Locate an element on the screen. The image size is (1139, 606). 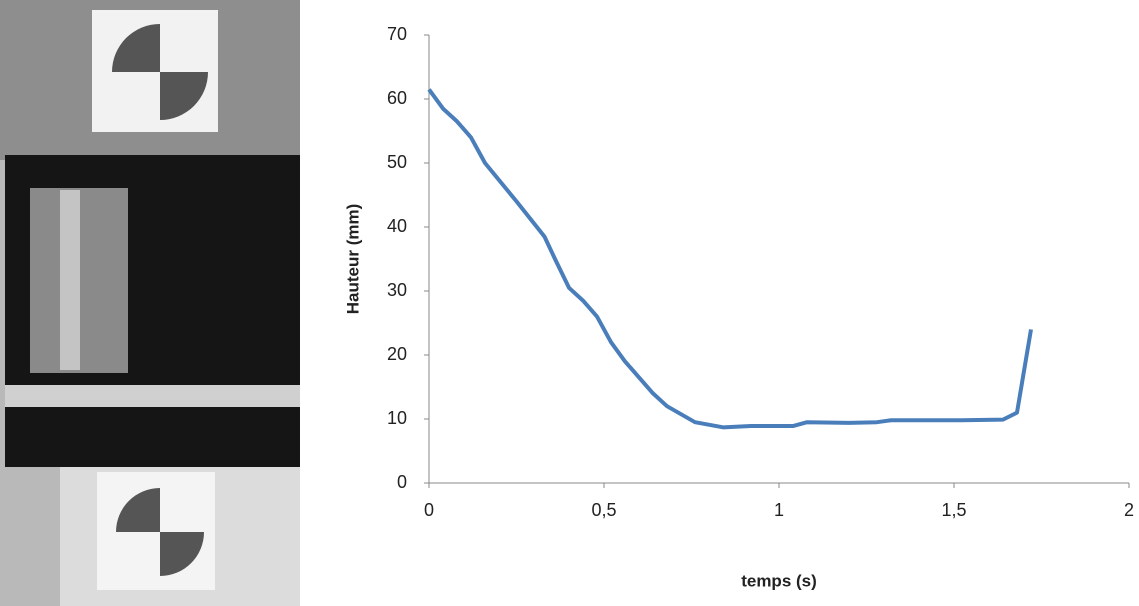
x-tick-label: 0,5 is located at coordinates (603, 510).